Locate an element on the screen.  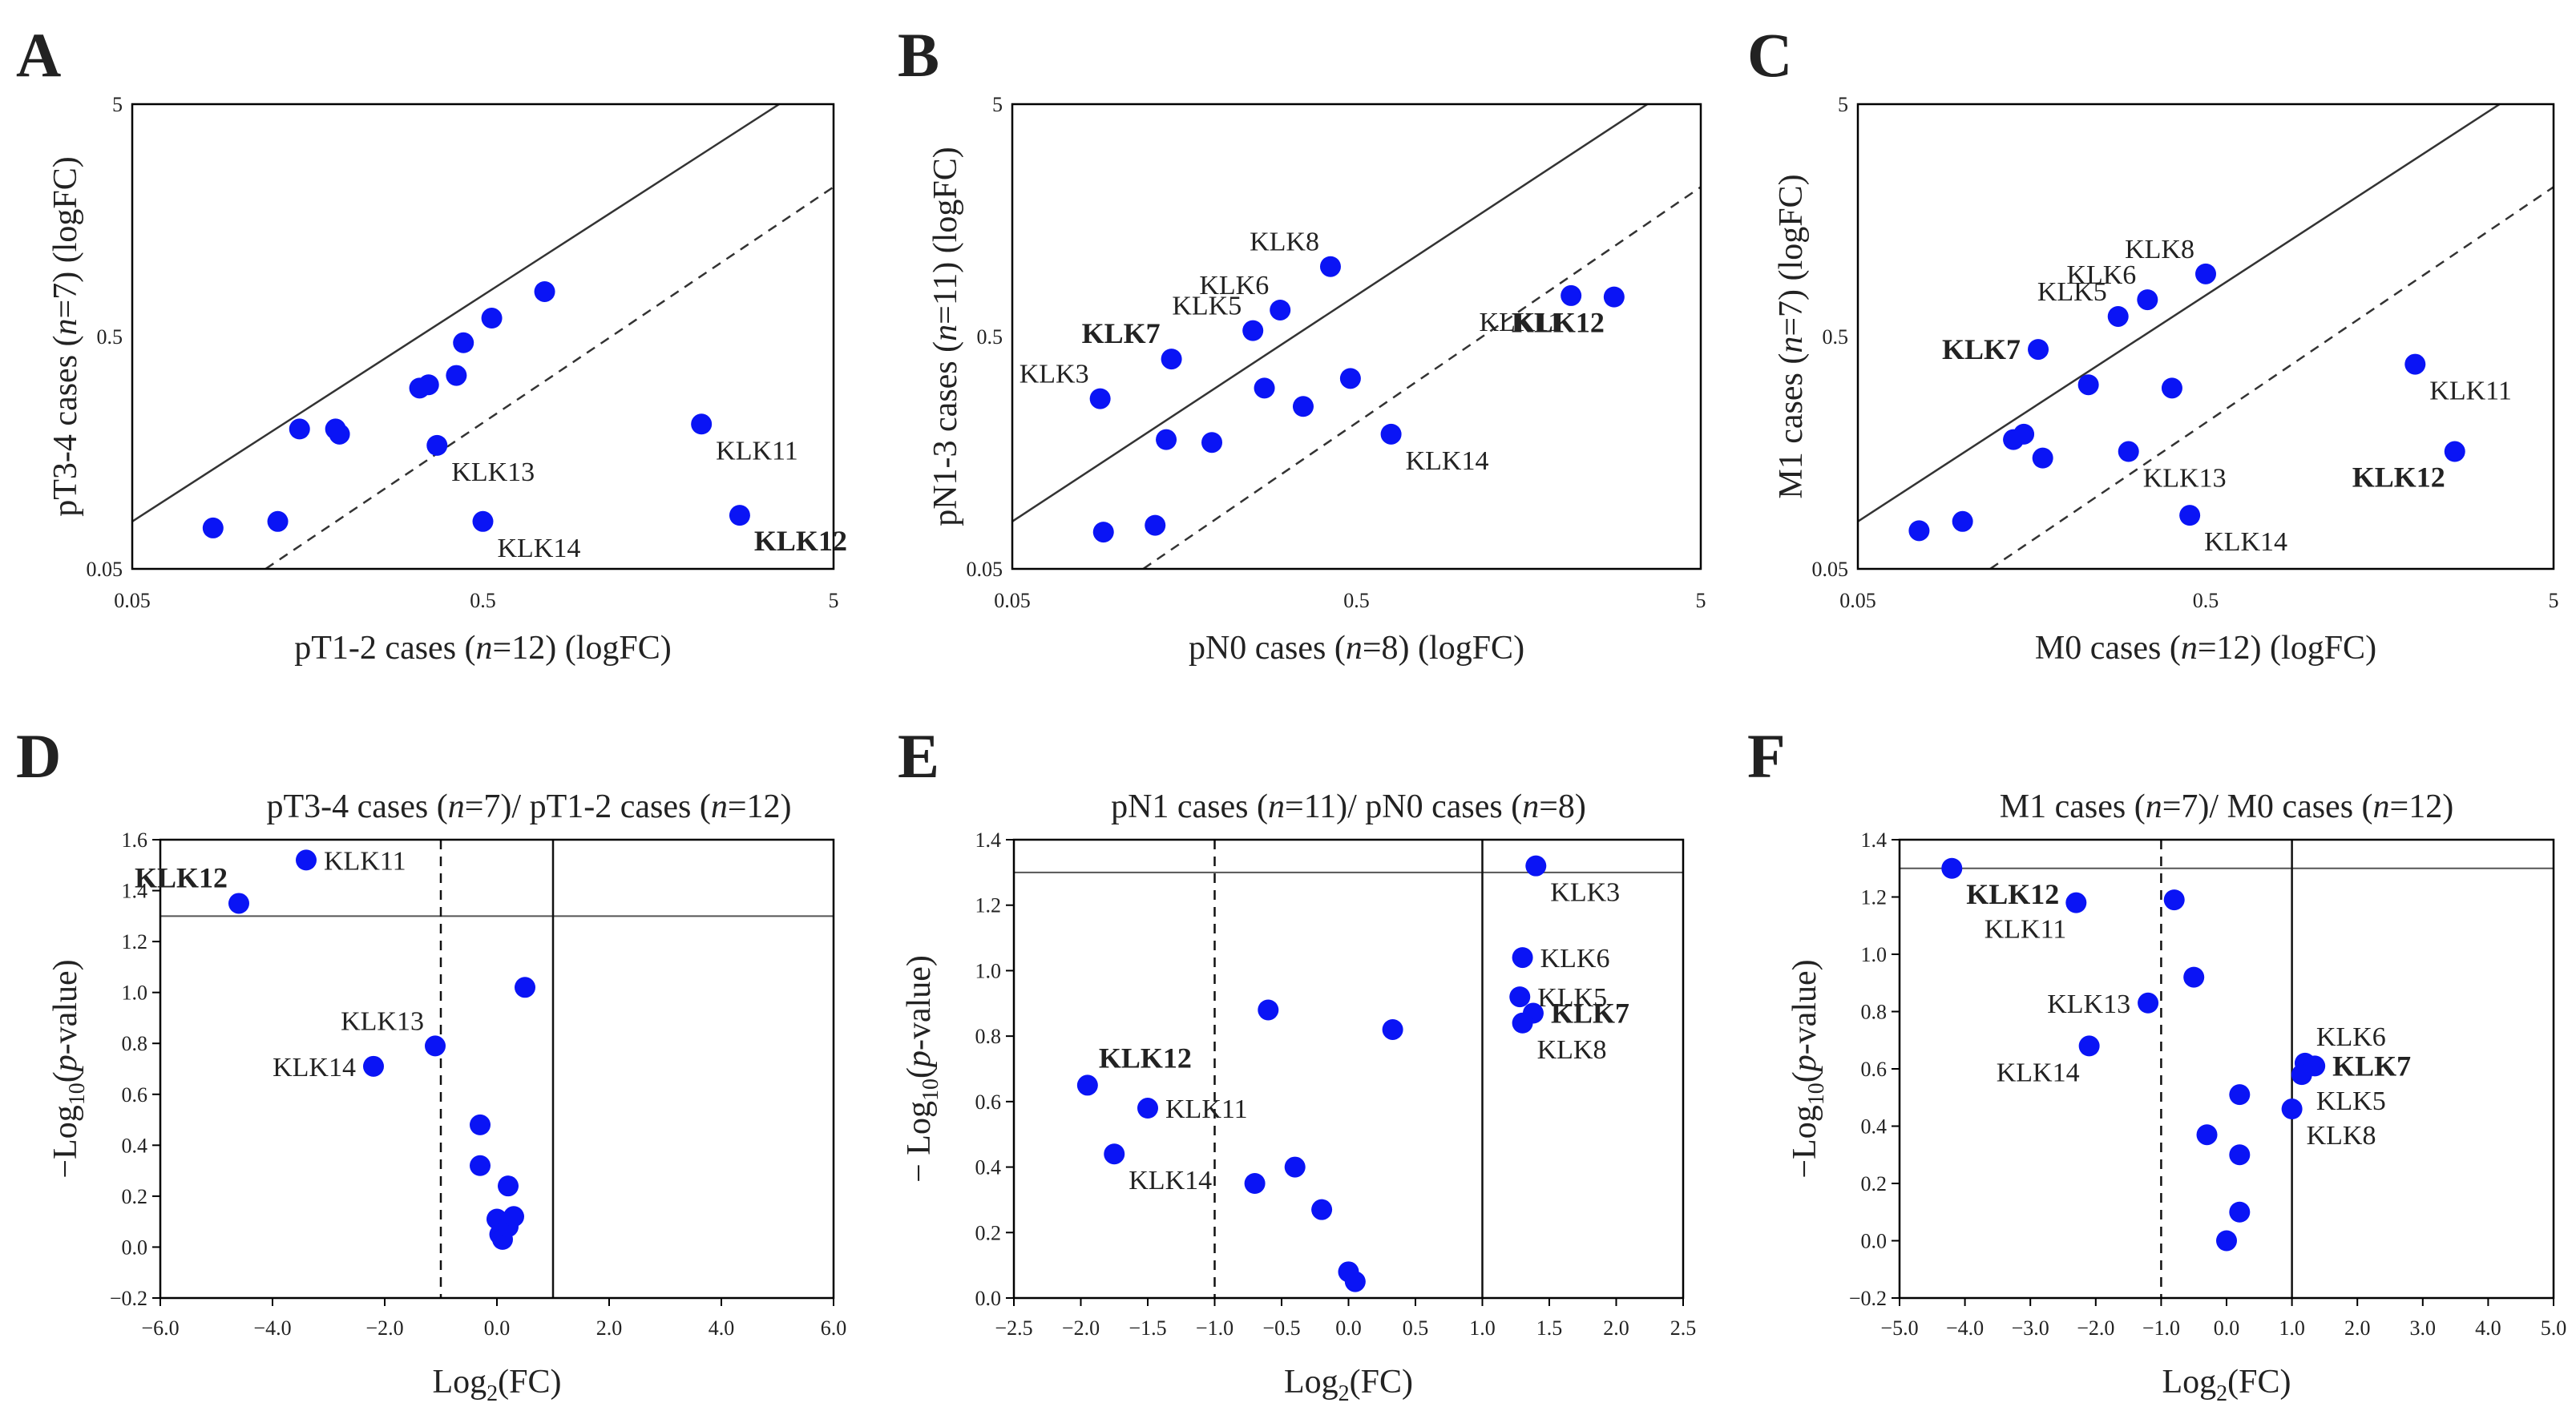
panel-letter: B is located at coordinates (919, 55).